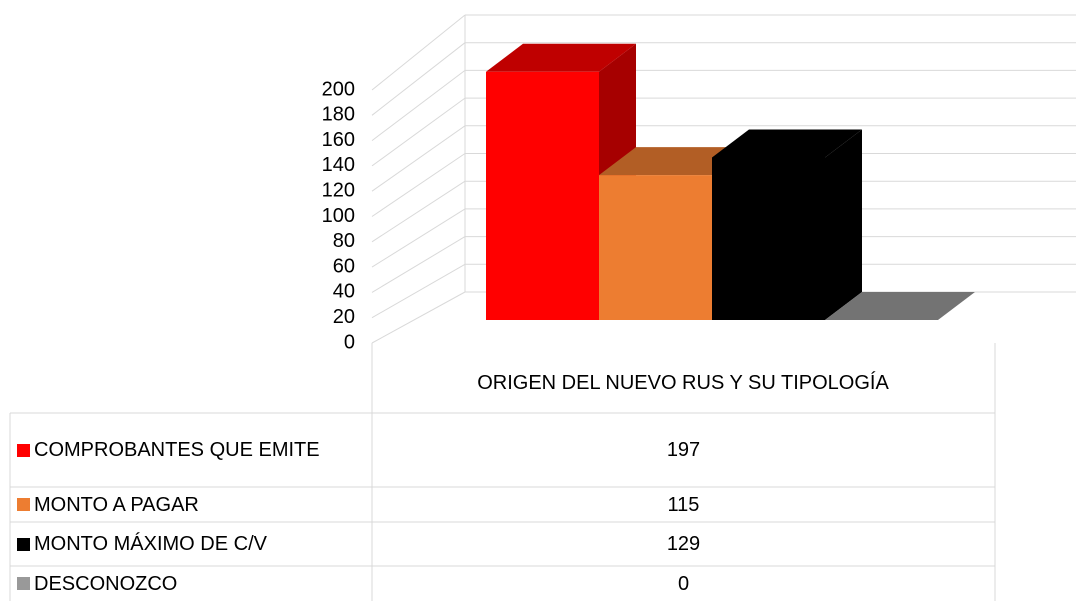 This screenshot has height=601, width=1076. Describe the element at coordinates (344, 292) in the screenshot. I see `y-tick-label: 40` at that location.